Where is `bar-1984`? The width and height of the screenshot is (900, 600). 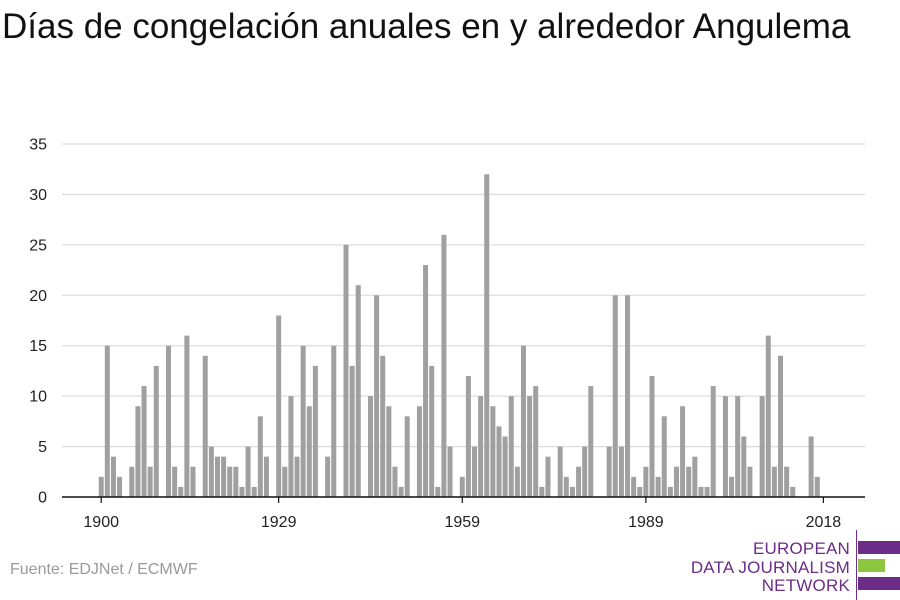
bar-1984 is located at coordinates (615, 396).